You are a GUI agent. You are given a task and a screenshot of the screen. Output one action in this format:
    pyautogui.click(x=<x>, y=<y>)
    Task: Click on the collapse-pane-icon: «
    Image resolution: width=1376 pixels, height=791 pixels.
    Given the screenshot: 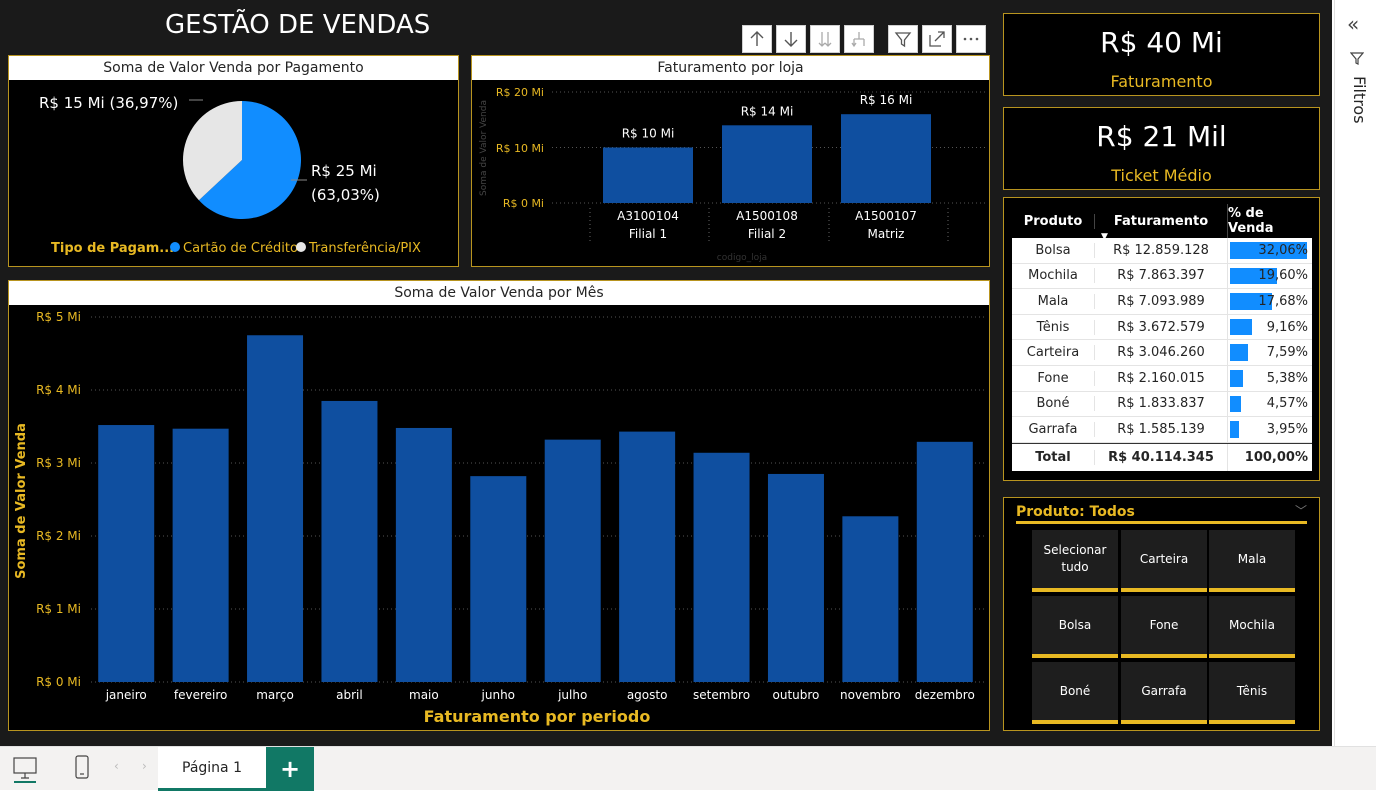 What is the action you would take?
    pyautogui.click(x=1353, y=24)
    